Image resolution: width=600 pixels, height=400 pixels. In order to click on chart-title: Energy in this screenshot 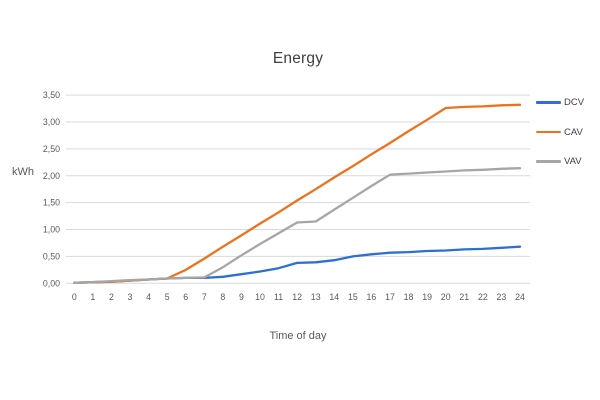, I will do `click(298, 58)`.